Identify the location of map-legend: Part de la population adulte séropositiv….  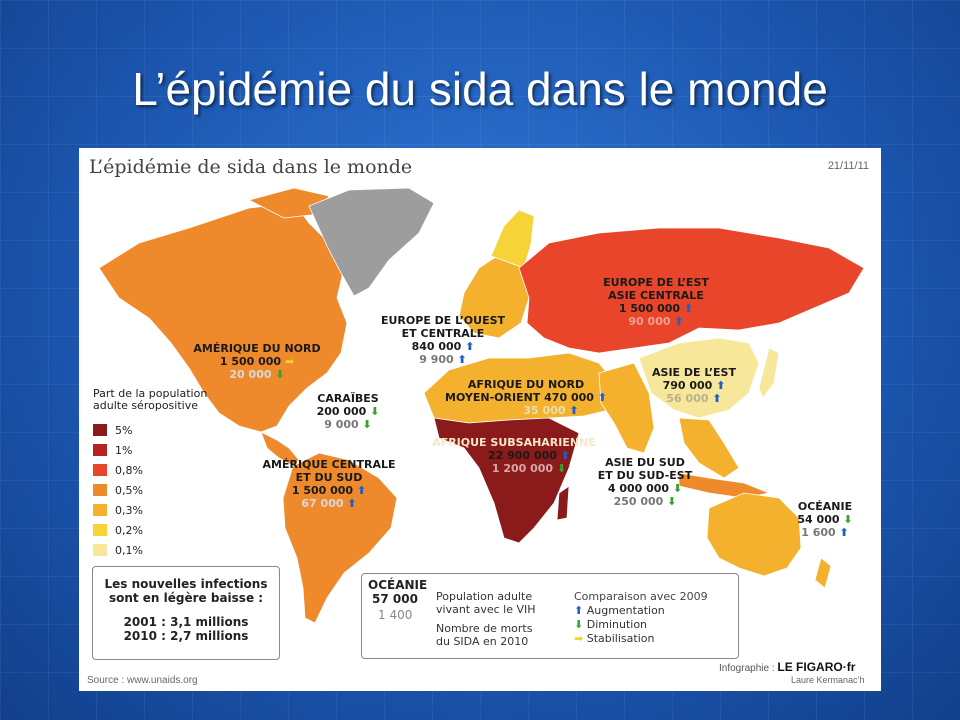
(163, 474).